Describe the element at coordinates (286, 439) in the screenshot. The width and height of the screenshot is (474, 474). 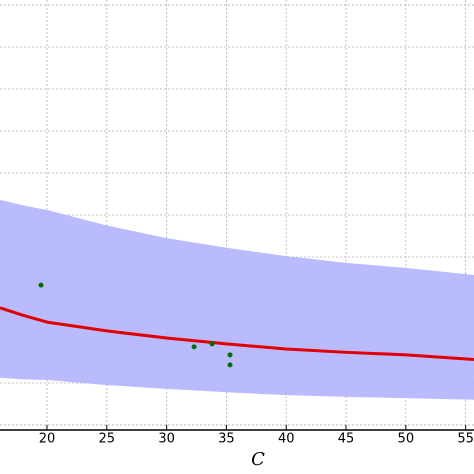
I see `x-tick-label: 40` at that location.